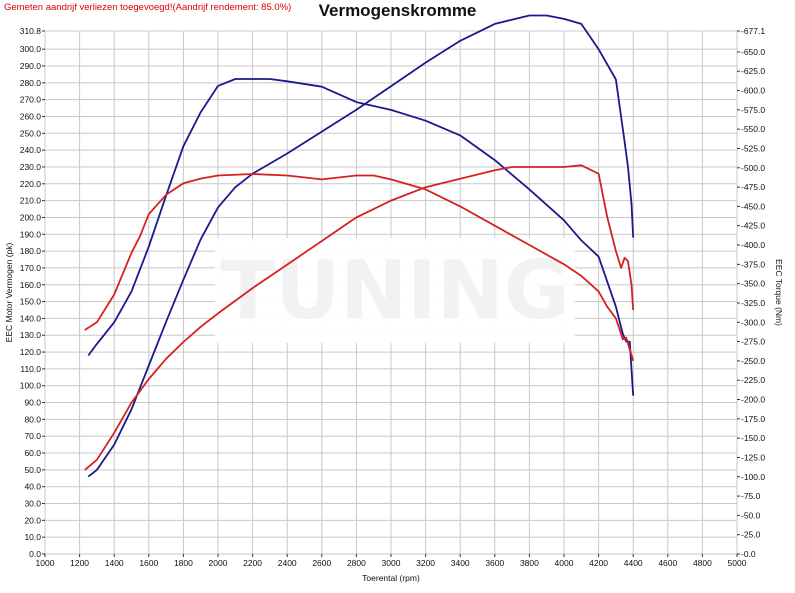  What do you see at coordinates (32, 520) in the screenshot?
I see `y-tick-label: 20.0` at bounding box center [32, 520].